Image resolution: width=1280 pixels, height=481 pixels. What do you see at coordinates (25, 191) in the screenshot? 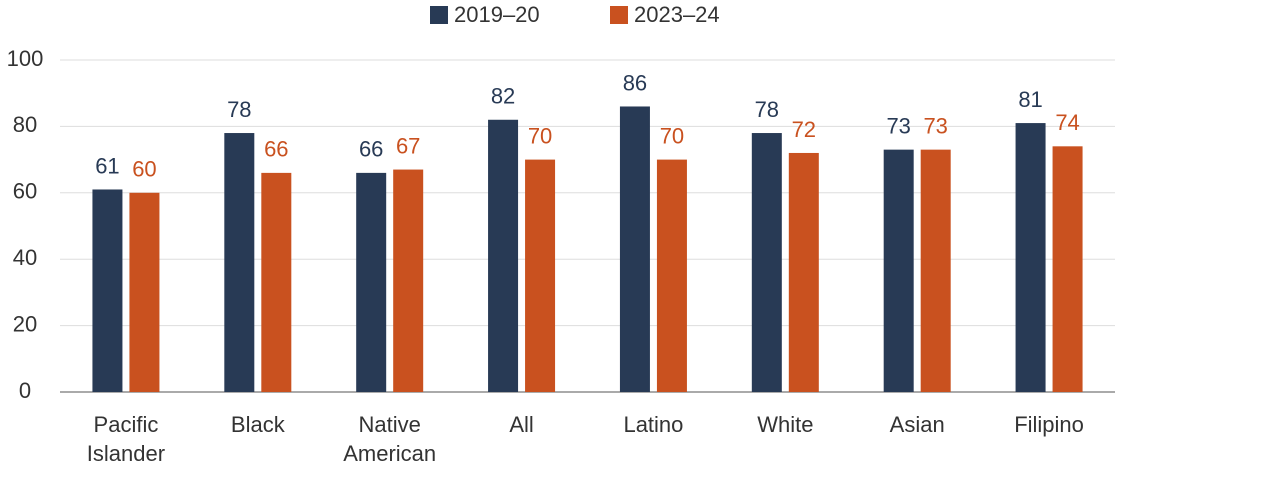
I see `y-tick-label: 60` at bounding box center [25, 191].